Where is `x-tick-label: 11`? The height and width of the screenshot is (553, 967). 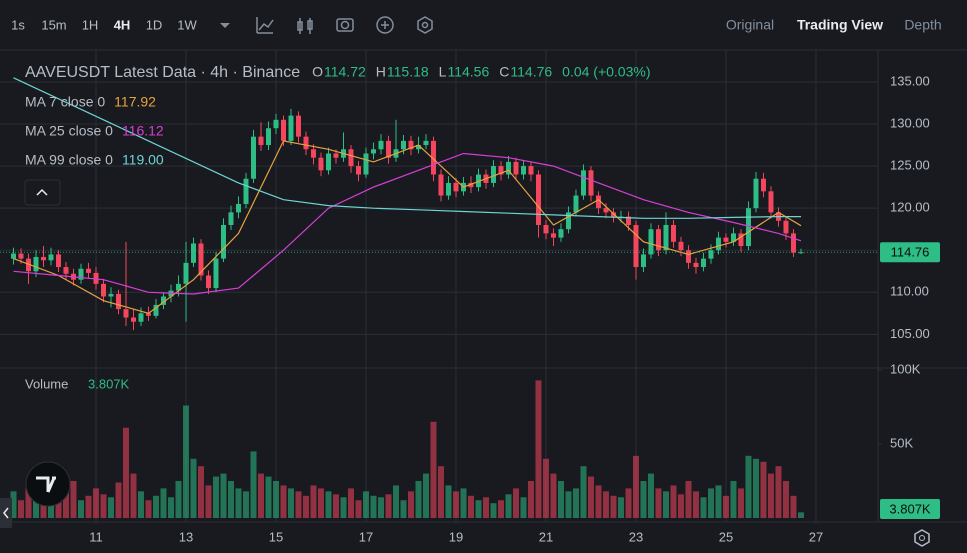 x-tick-label: 11 is located at coordinates (96, 536).